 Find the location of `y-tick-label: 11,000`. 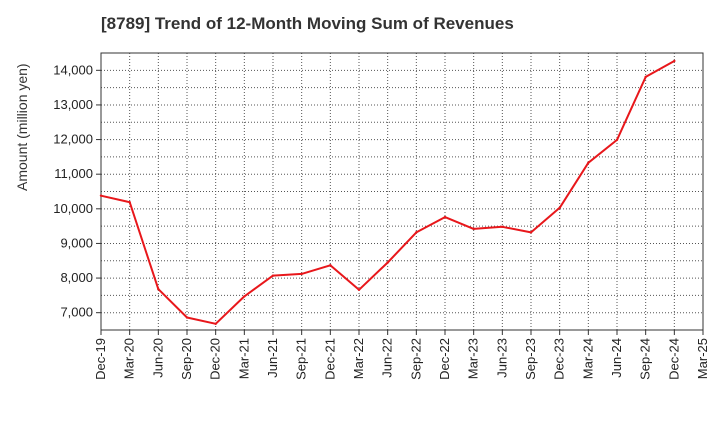

y-tick-label: 11,000 is located at coordinates (73, 173).